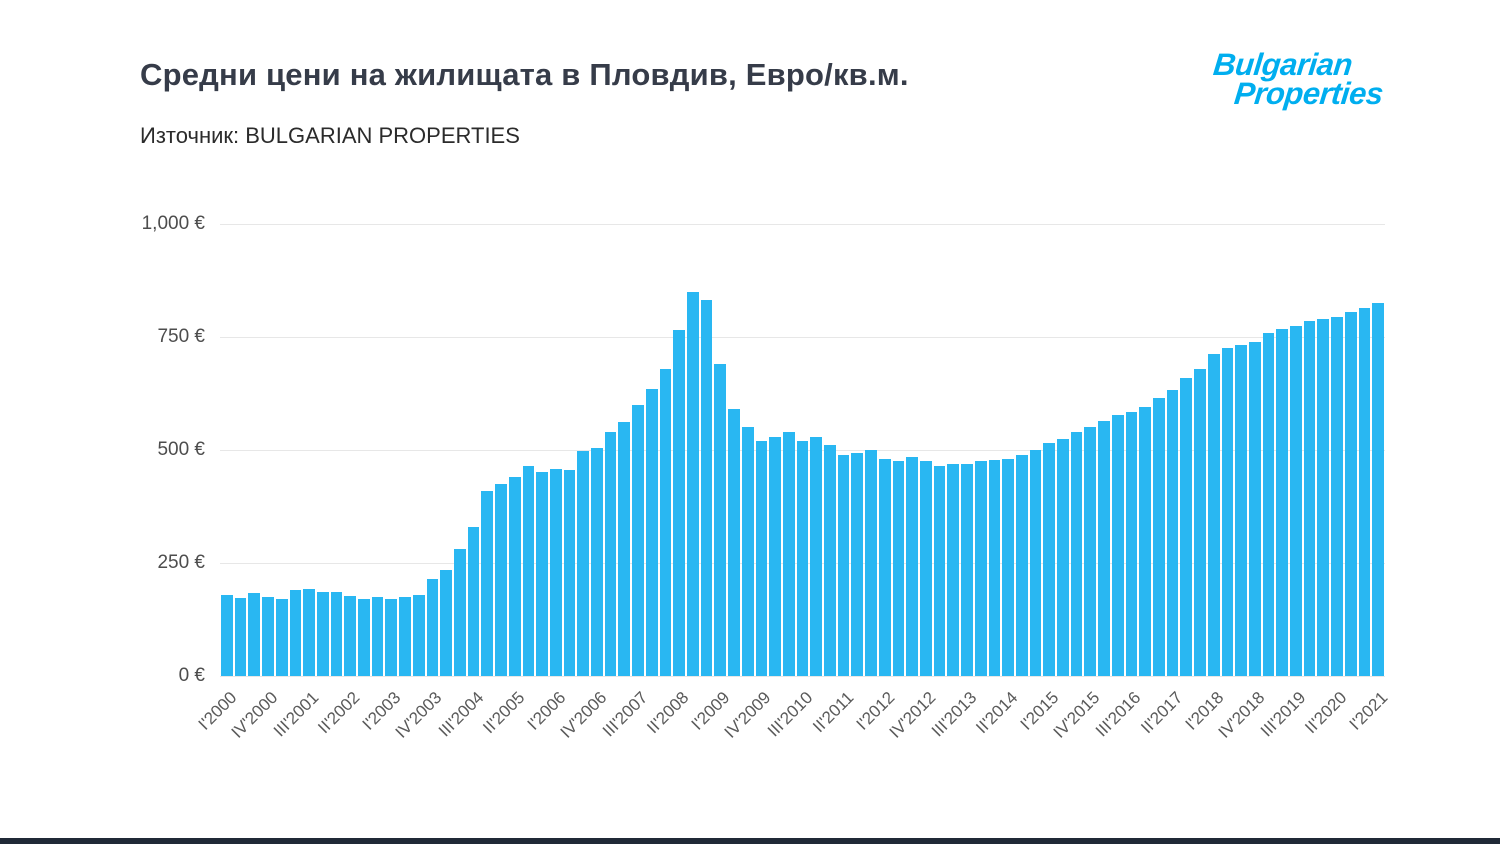 This screenshot has height=844, width=1500. Describe the element at coordinates (1076, 553) in the screenshot. I see `bar-III'2015` at that location.